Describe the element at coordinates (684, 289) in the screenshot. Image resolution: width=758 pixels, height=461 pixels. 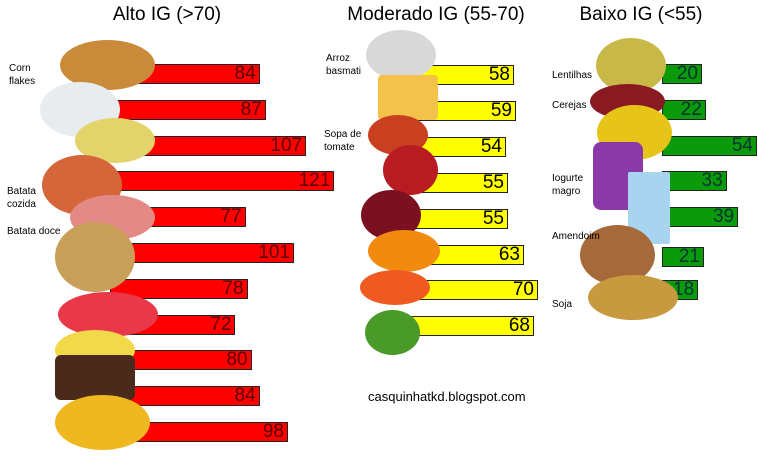
I see `bar-value-label: 18` at that location.